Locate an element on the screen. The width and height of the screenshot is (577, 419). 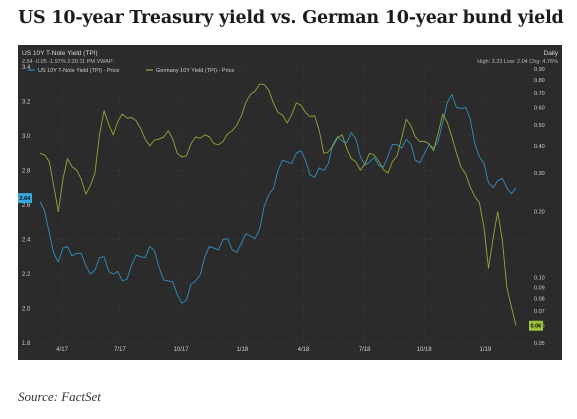
left-tick-label: 2.0 is located at coordinates (26, 310).